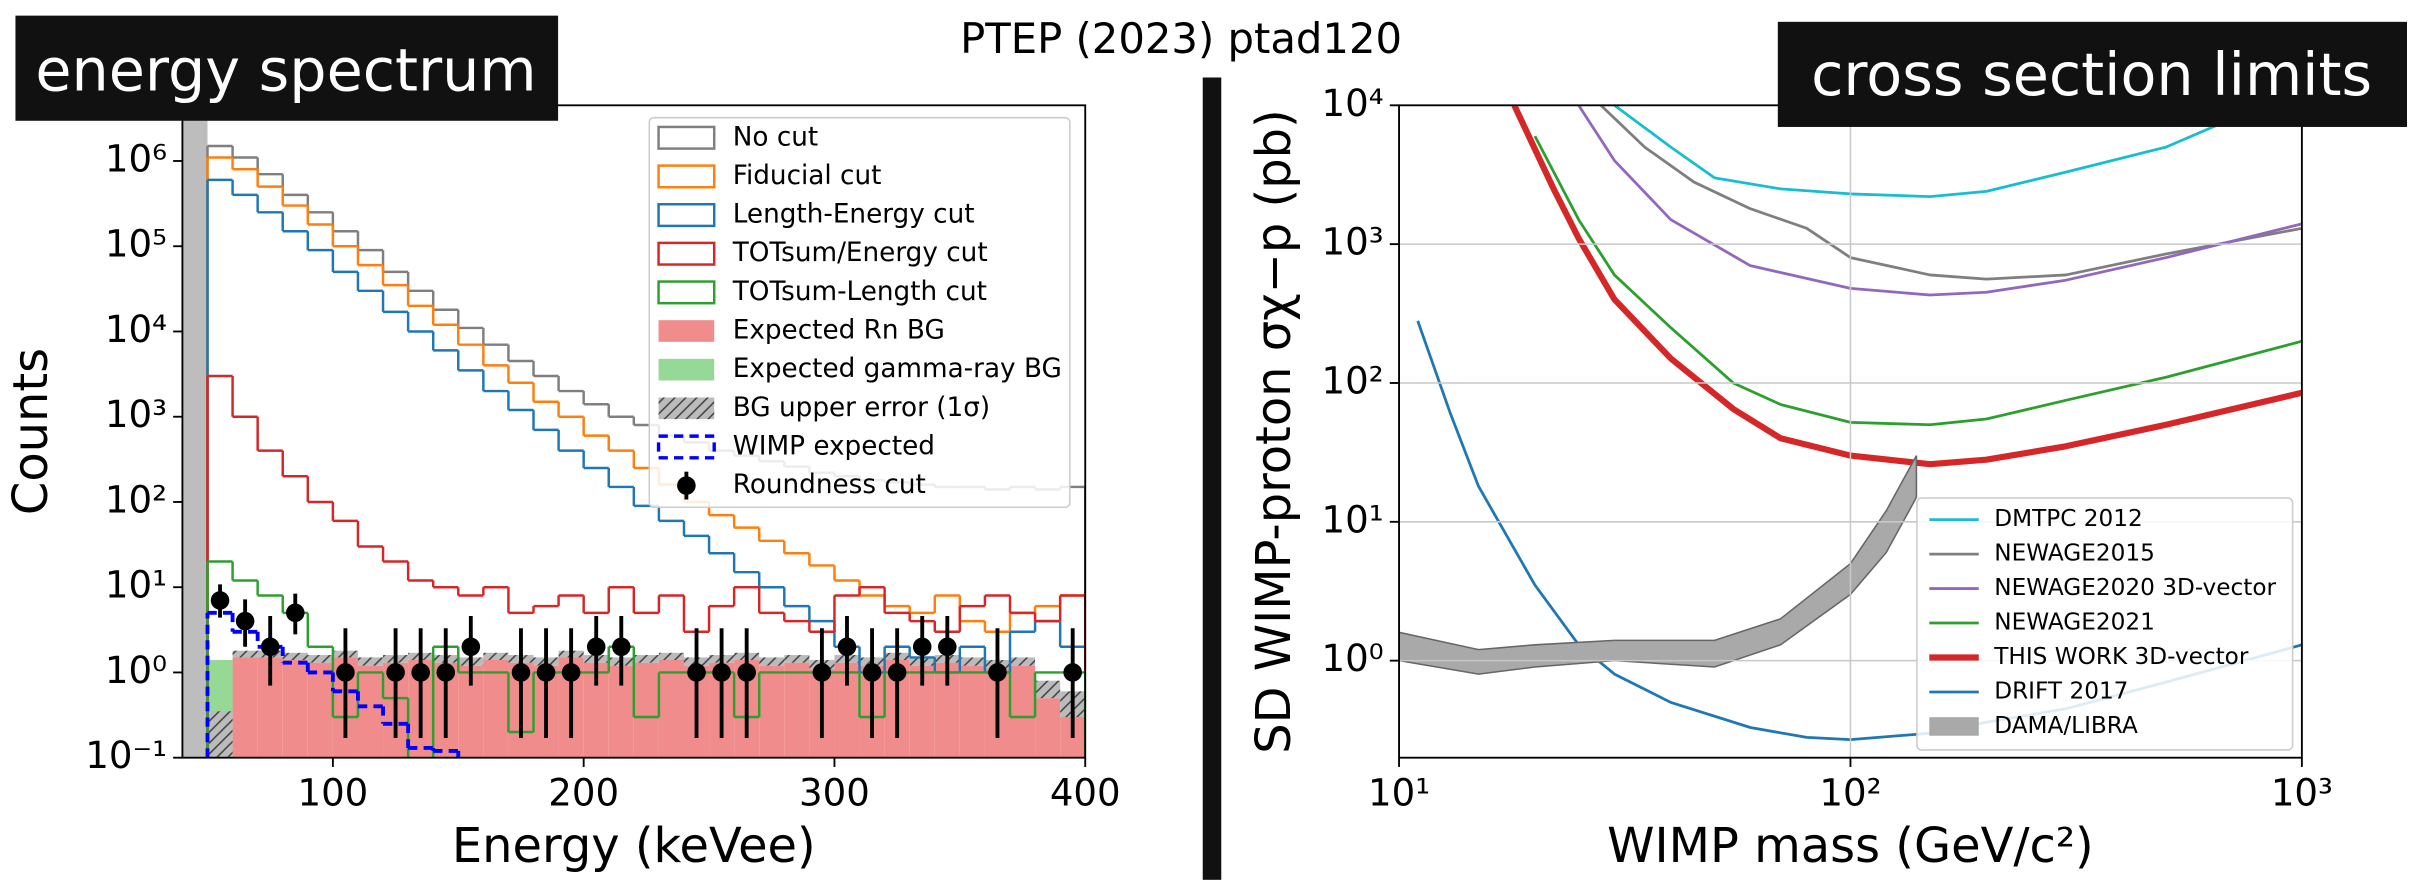  I want to click on x-tick-label: 100, so click(332, 792).